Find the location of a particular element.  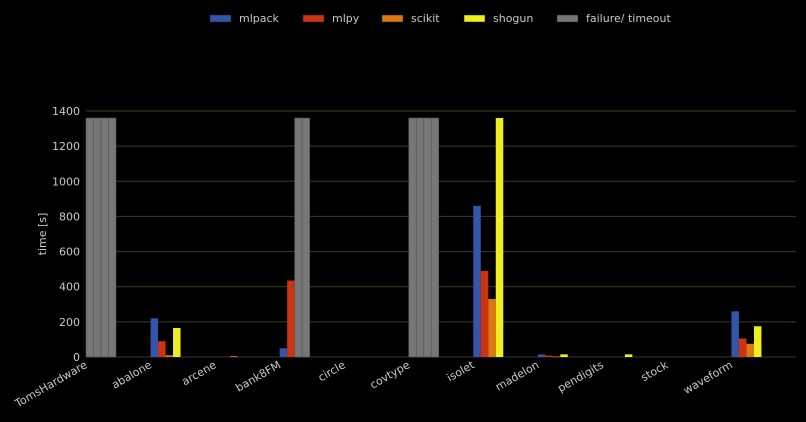

x-tick-label: bank8FM is located at coordinates (258, 376).